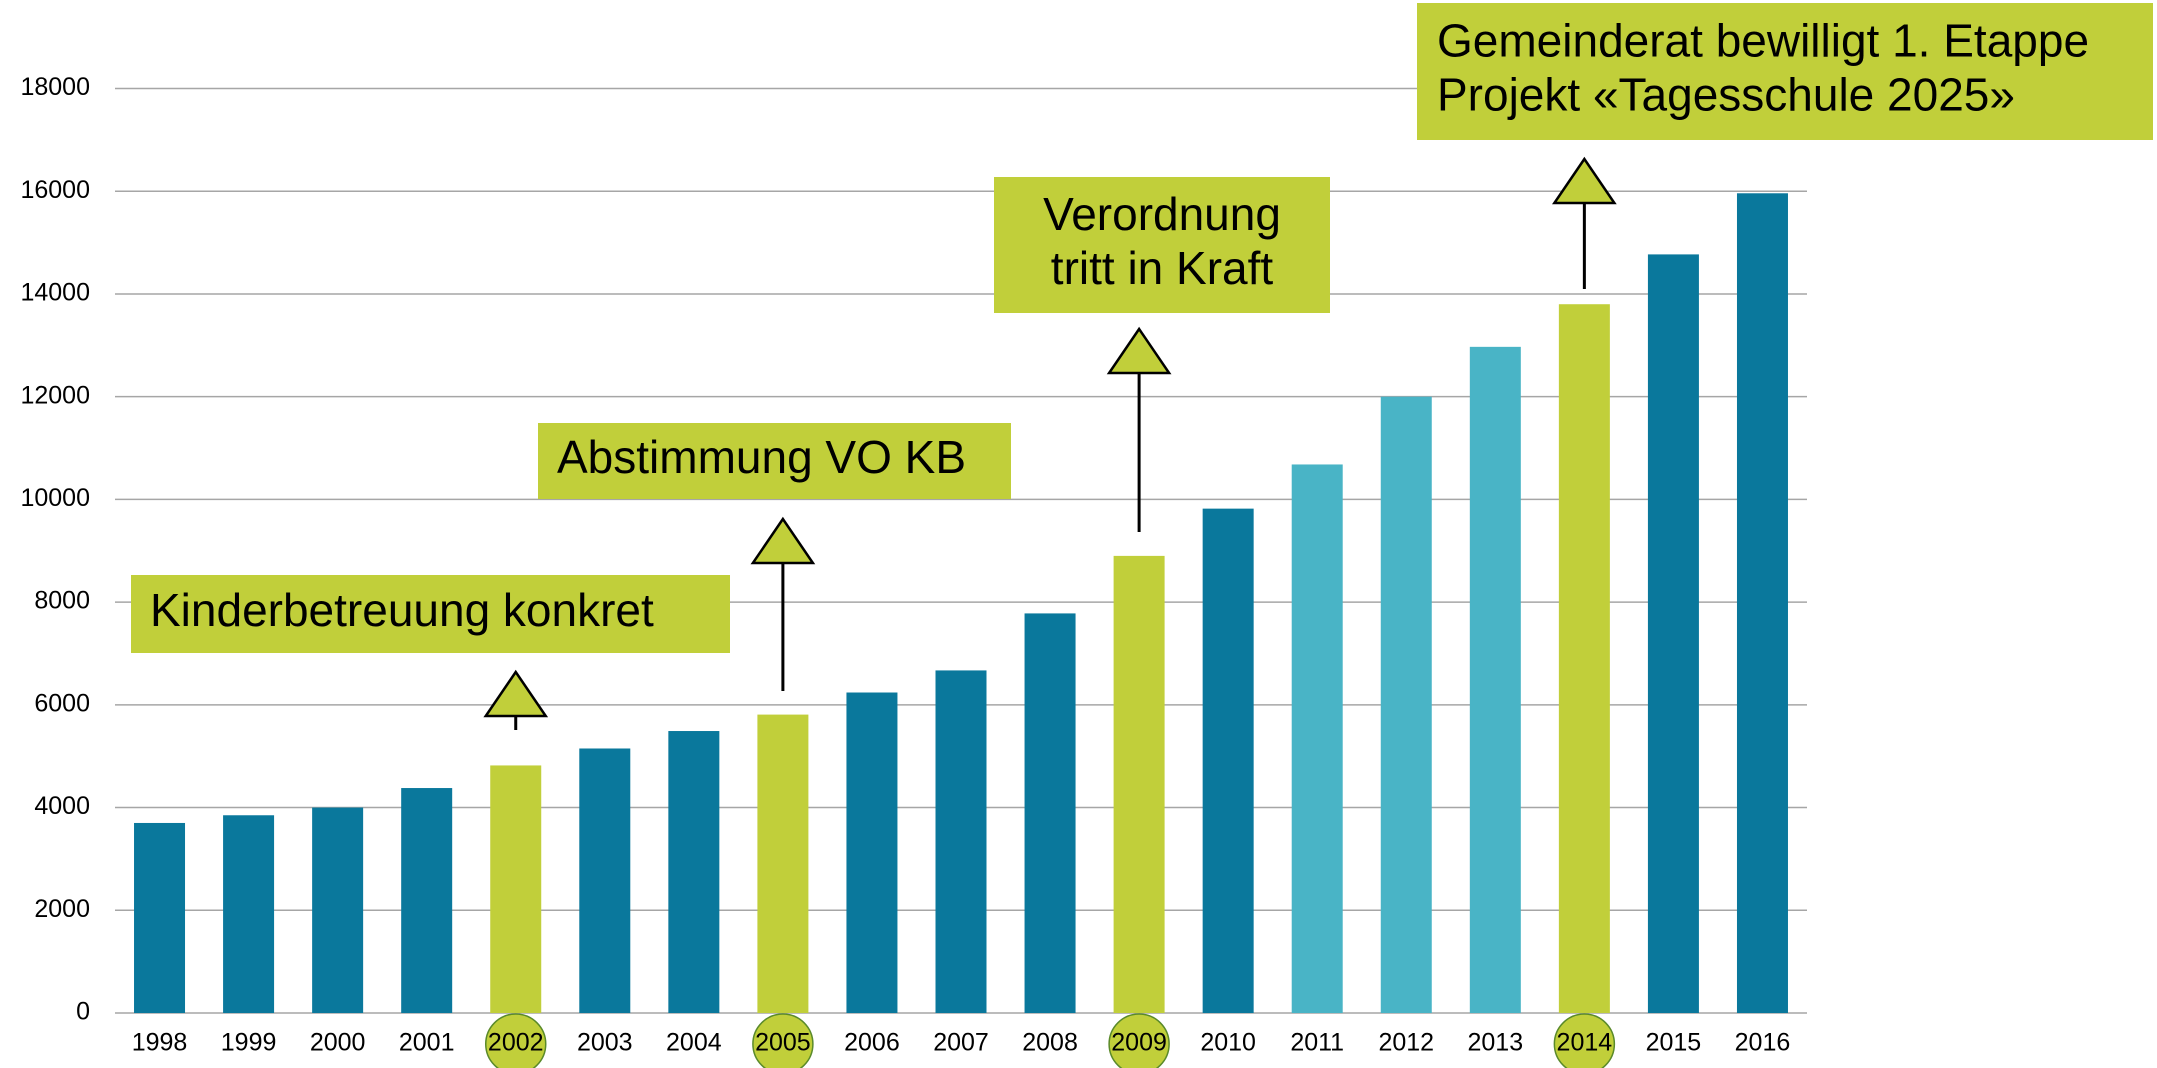  I want to click on y-tick-label: 0, so click(83, 1012).